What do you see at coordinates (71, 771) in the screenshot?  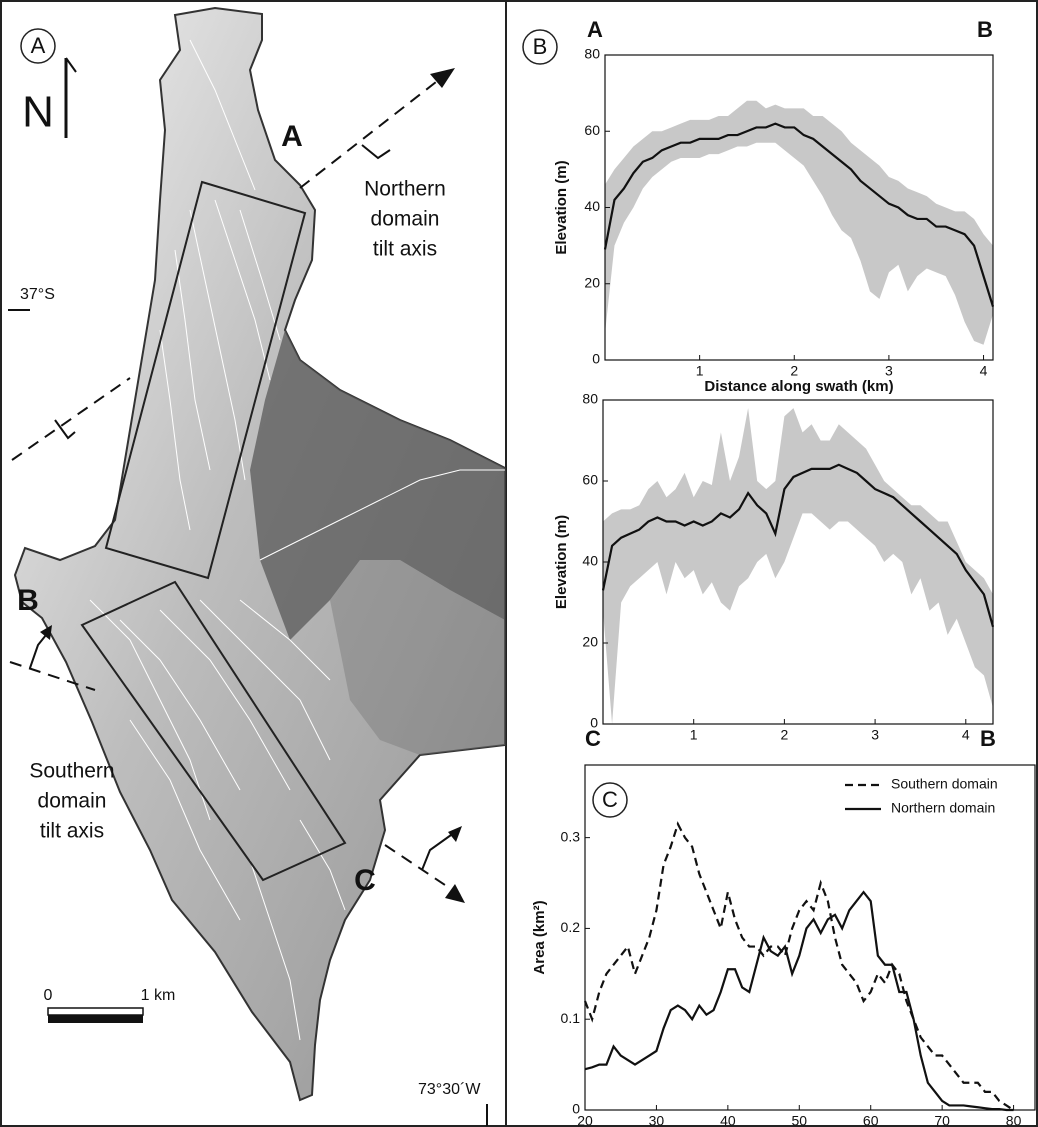 I see `axis-label: Southern` at bounding box center [71, 771].